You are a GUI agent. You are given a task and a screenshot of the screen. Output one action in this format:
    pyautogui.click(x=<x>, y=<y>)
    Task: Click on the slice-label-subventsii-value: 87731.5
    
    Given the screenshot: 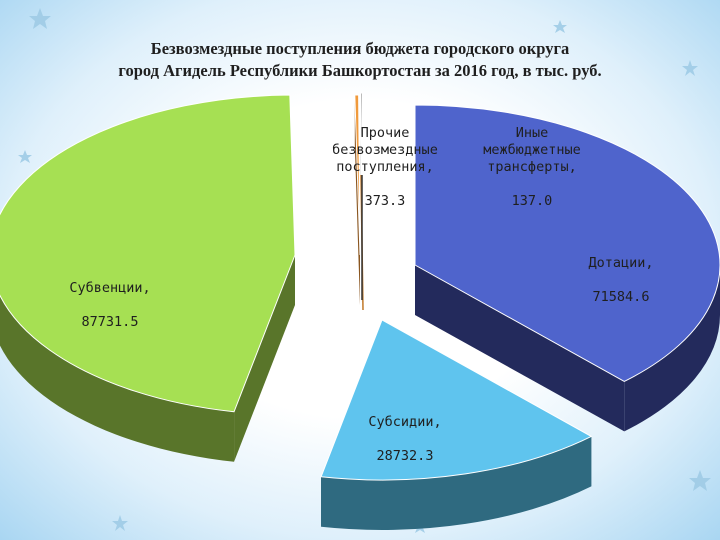 What is the action you would take?
    pyautogui.click(x=110, y=322)
    